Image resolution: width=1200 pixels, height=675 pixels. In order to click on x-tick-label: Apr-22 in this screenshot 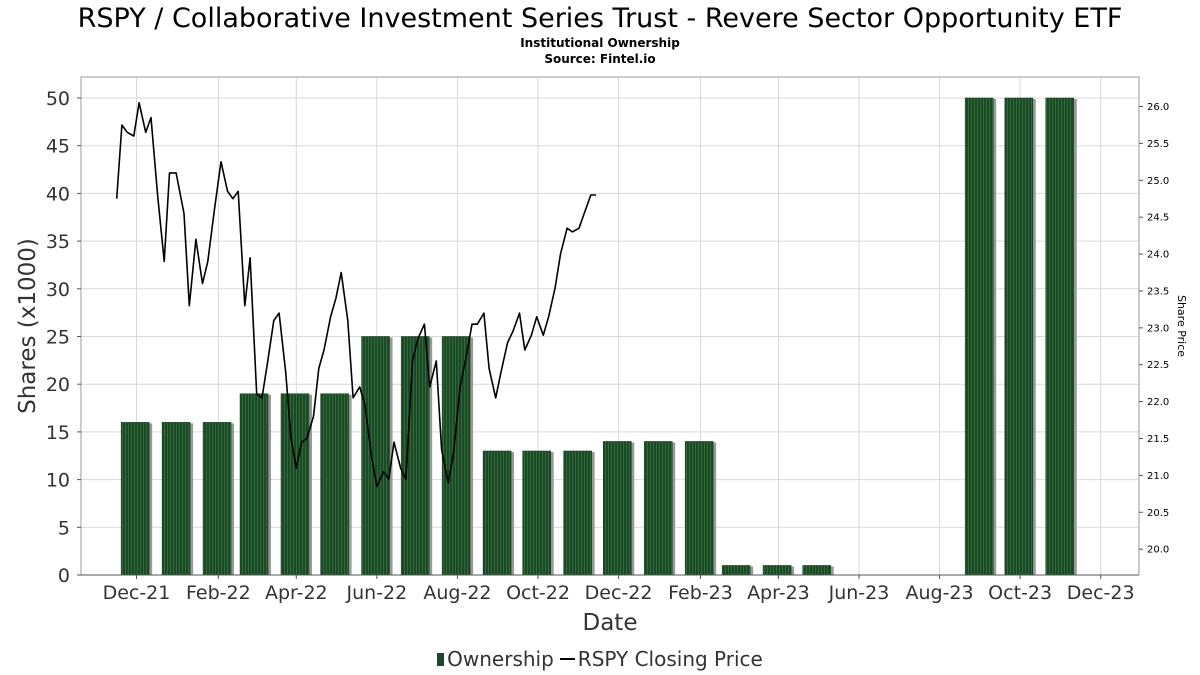, I will do `click(296, 593)`.